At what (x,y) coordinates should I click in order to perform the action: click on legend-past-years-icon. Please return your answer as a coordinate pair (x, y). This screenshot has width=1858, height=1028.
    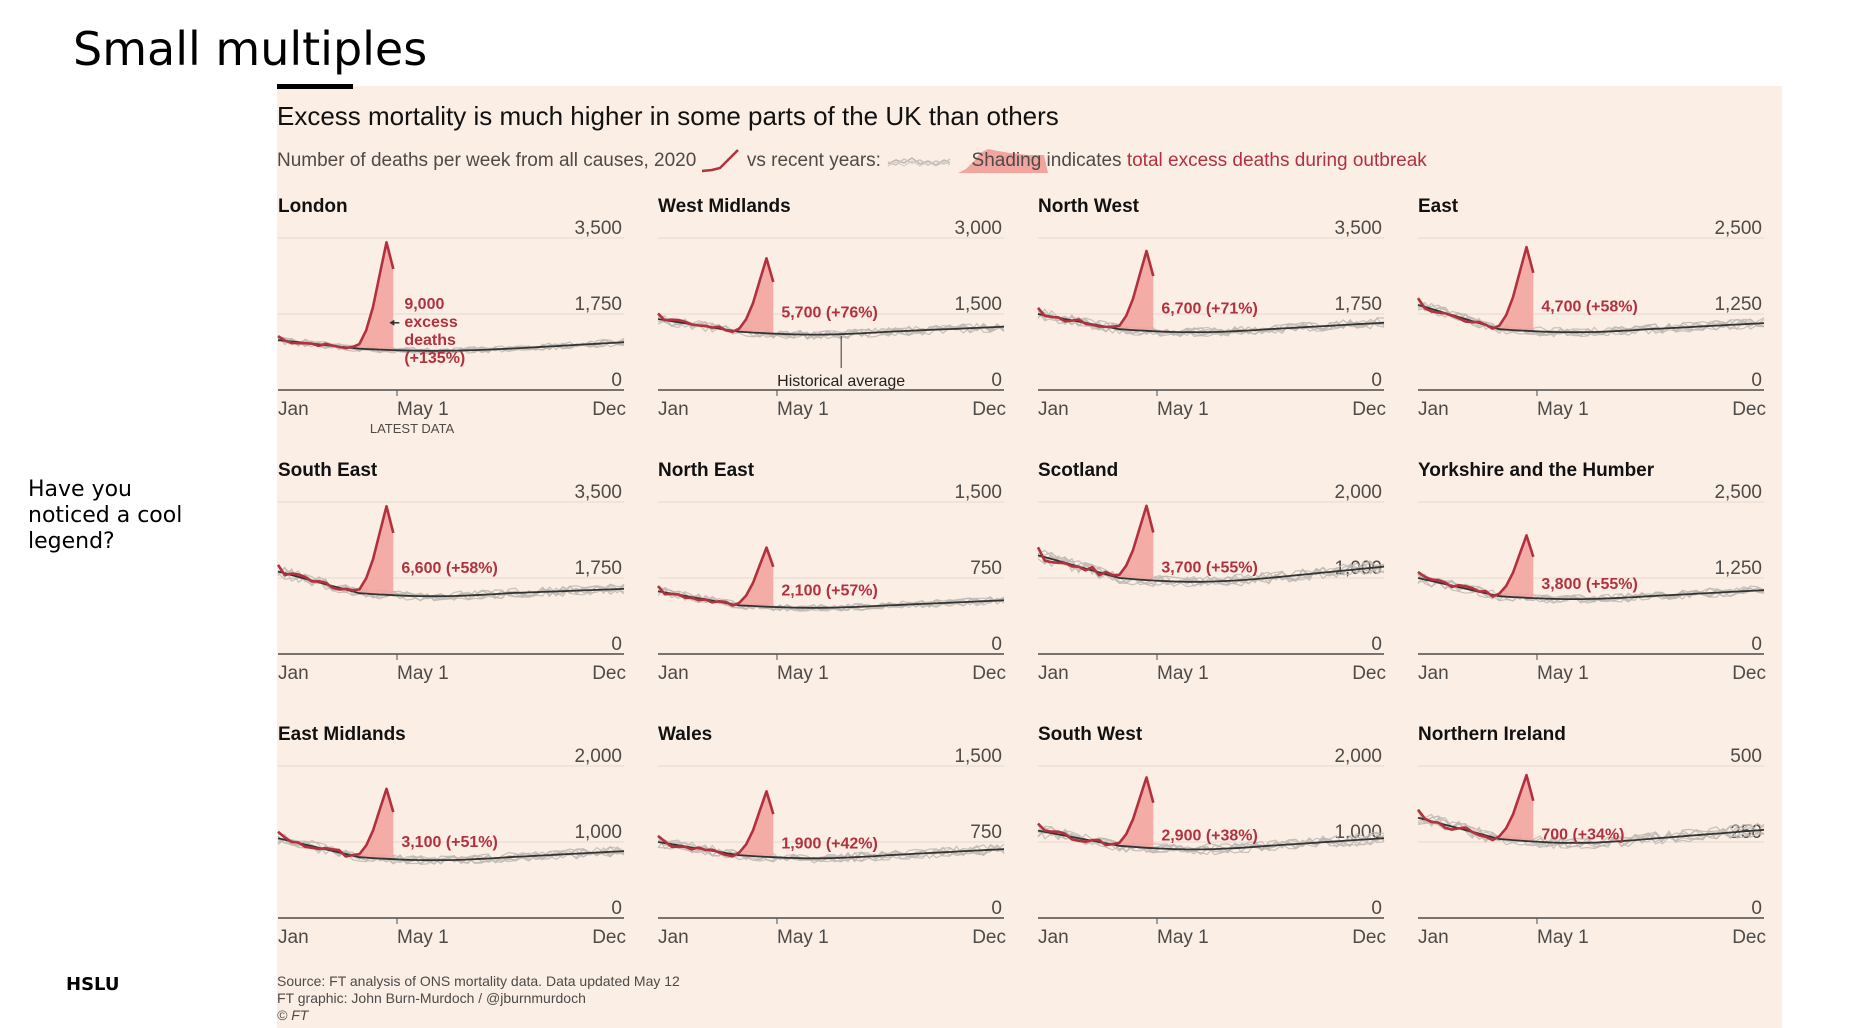
    Looking at the image, I should click on (919, 162).